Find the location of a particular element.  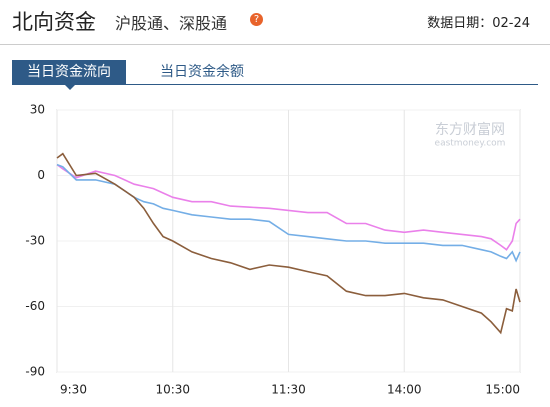

tab-active: 当日资金流向 is located at coordinates (69, 72).